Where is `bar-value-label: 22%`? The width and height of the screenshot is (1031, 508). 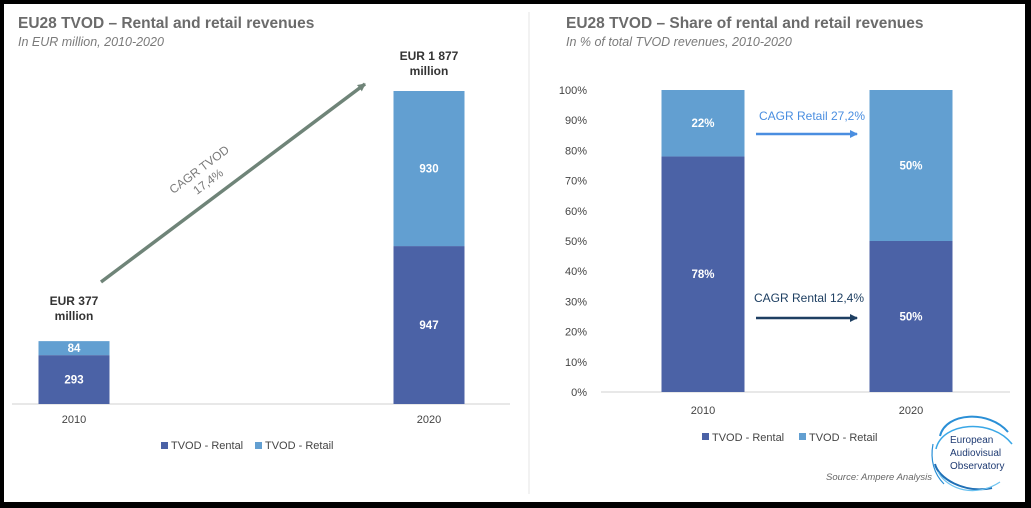 bar-value-label: 22% is located at coordinates (702, 124).